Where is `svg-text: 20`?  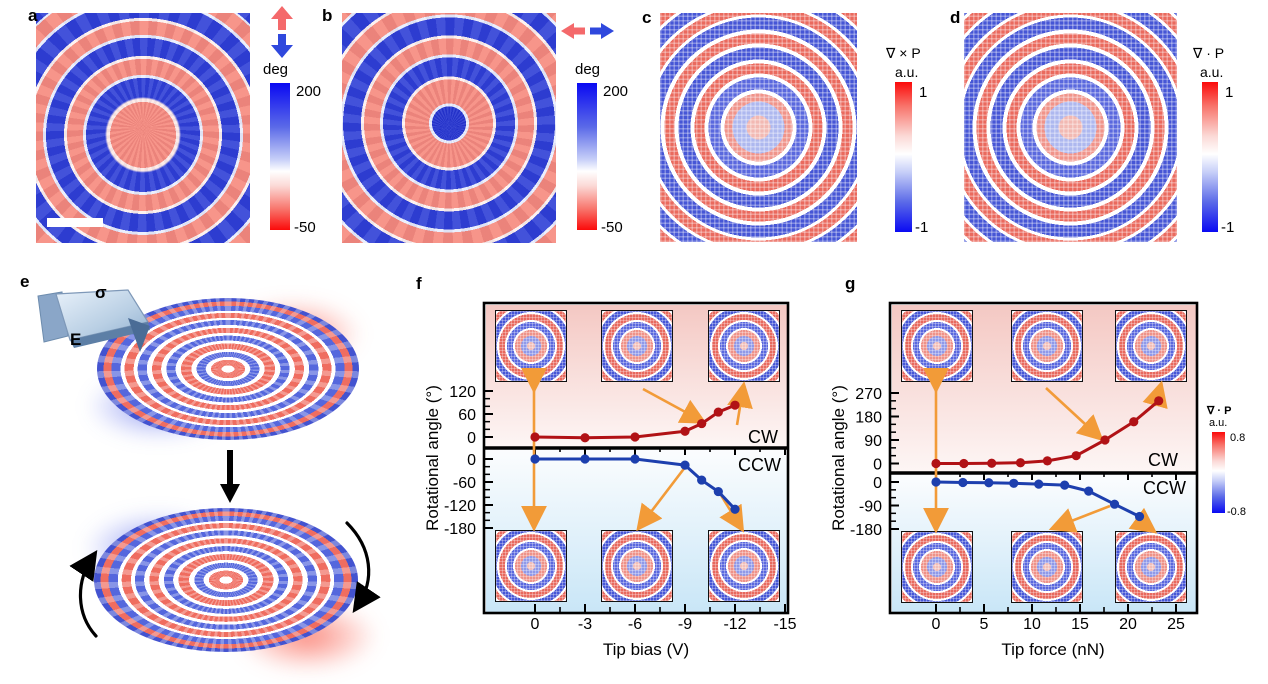
svg-text: 20 is located at coordinates (1128, 624).